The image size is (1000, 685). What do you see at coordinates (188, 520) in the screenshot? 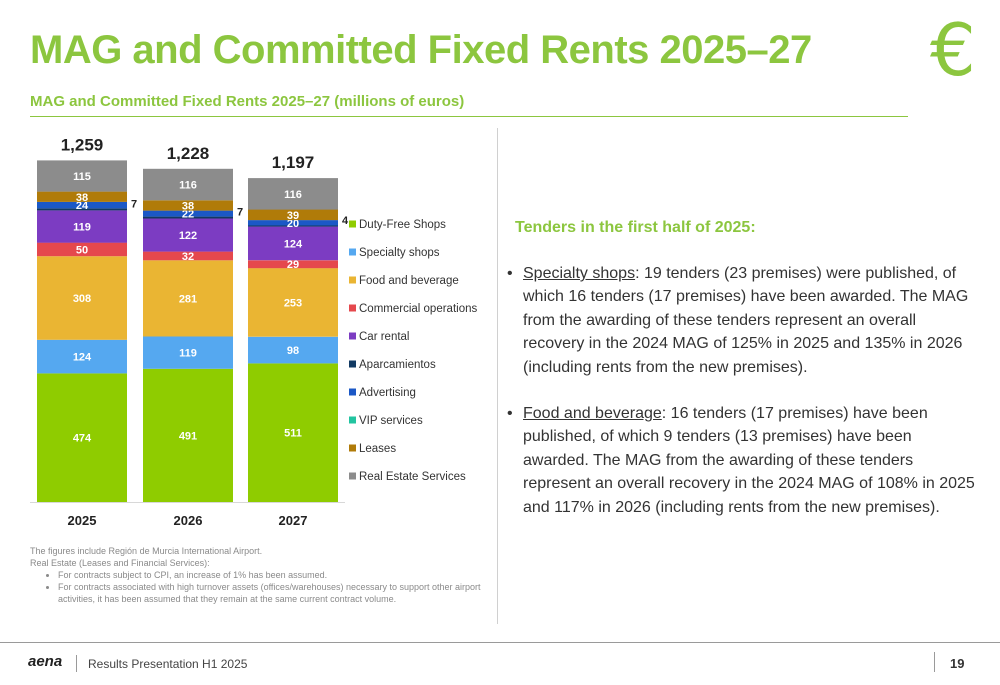
I see `x-tick-label: 2026` at bounding box center [188, 520].